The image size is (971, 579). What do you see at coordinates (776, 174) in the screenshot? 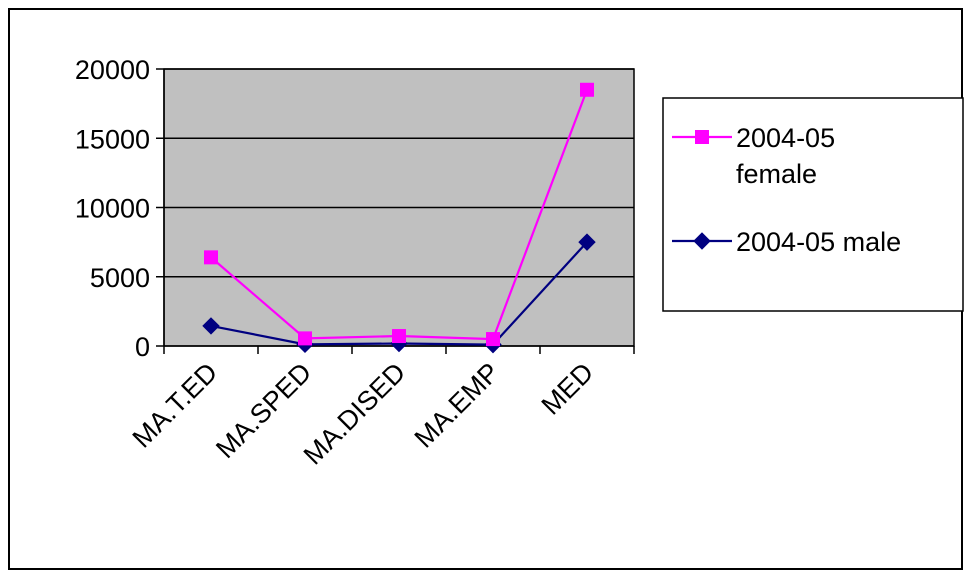
I see `legend-label: female` at bounding box center [776, 174].